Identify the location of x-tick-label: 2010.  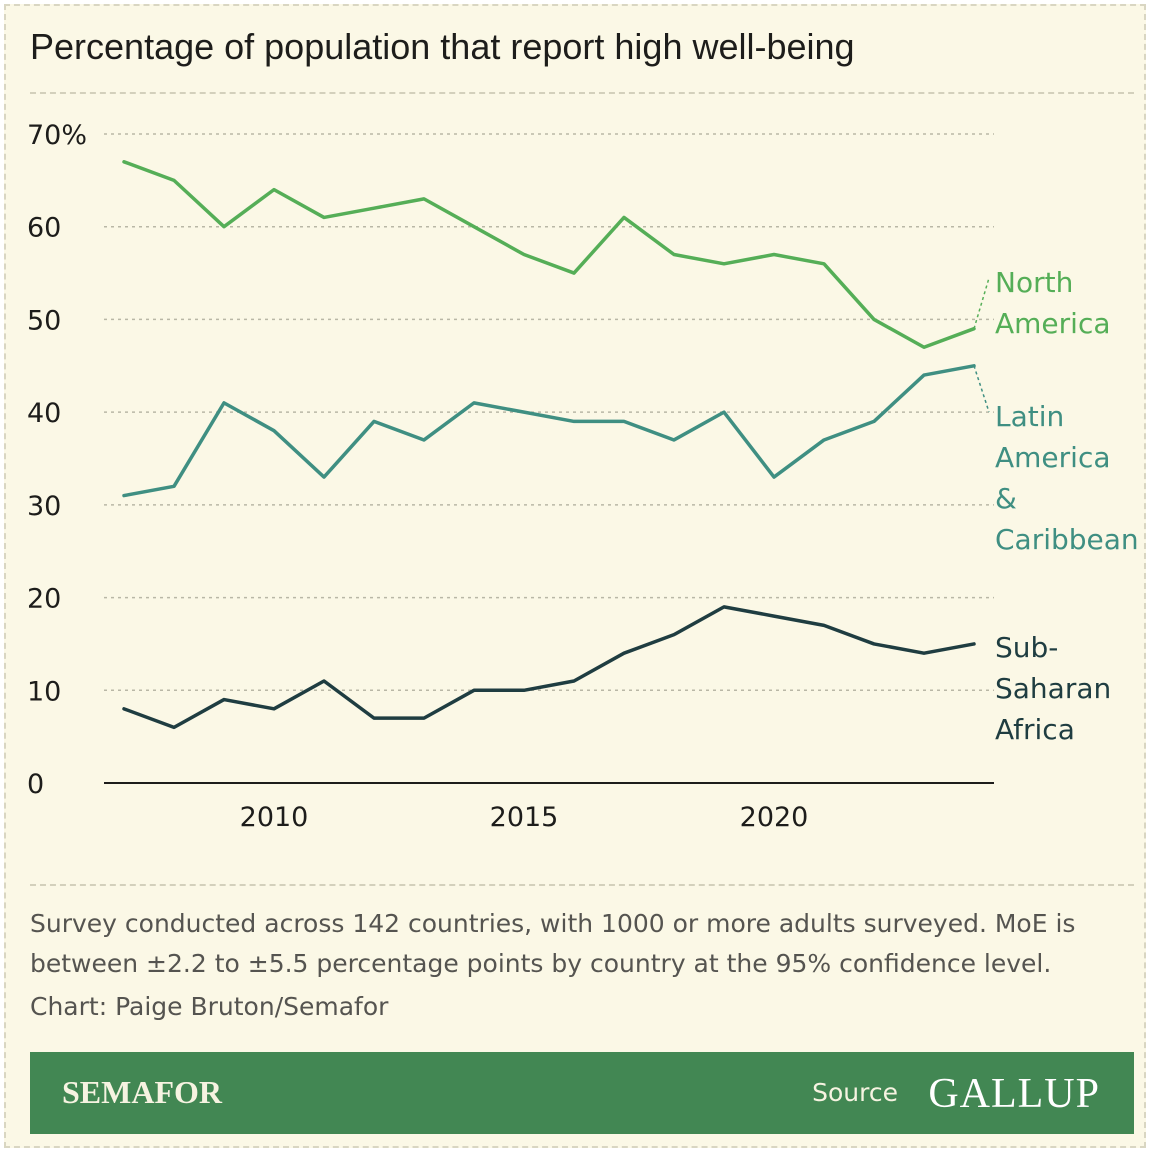
(274, 817).